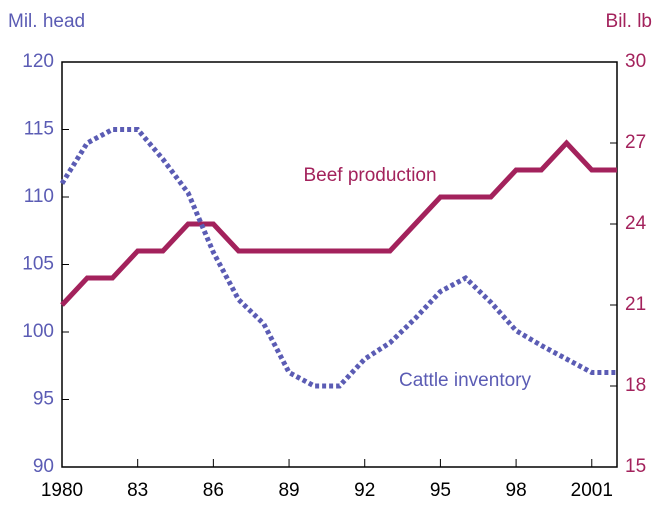 The image size is (659, 506). What do you see at coordinates (635, 304) in the screenshot?
I see `y2-tick-label: 21` at bounding box center [635, 304].